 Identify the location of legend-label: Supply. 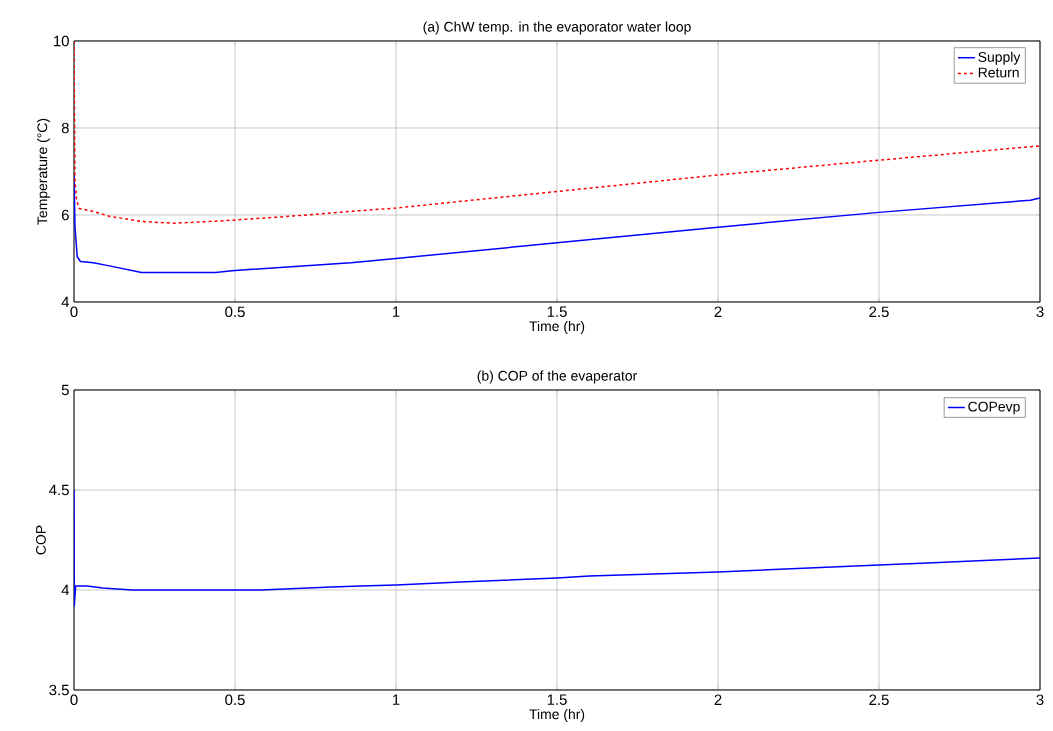
(999, 58).